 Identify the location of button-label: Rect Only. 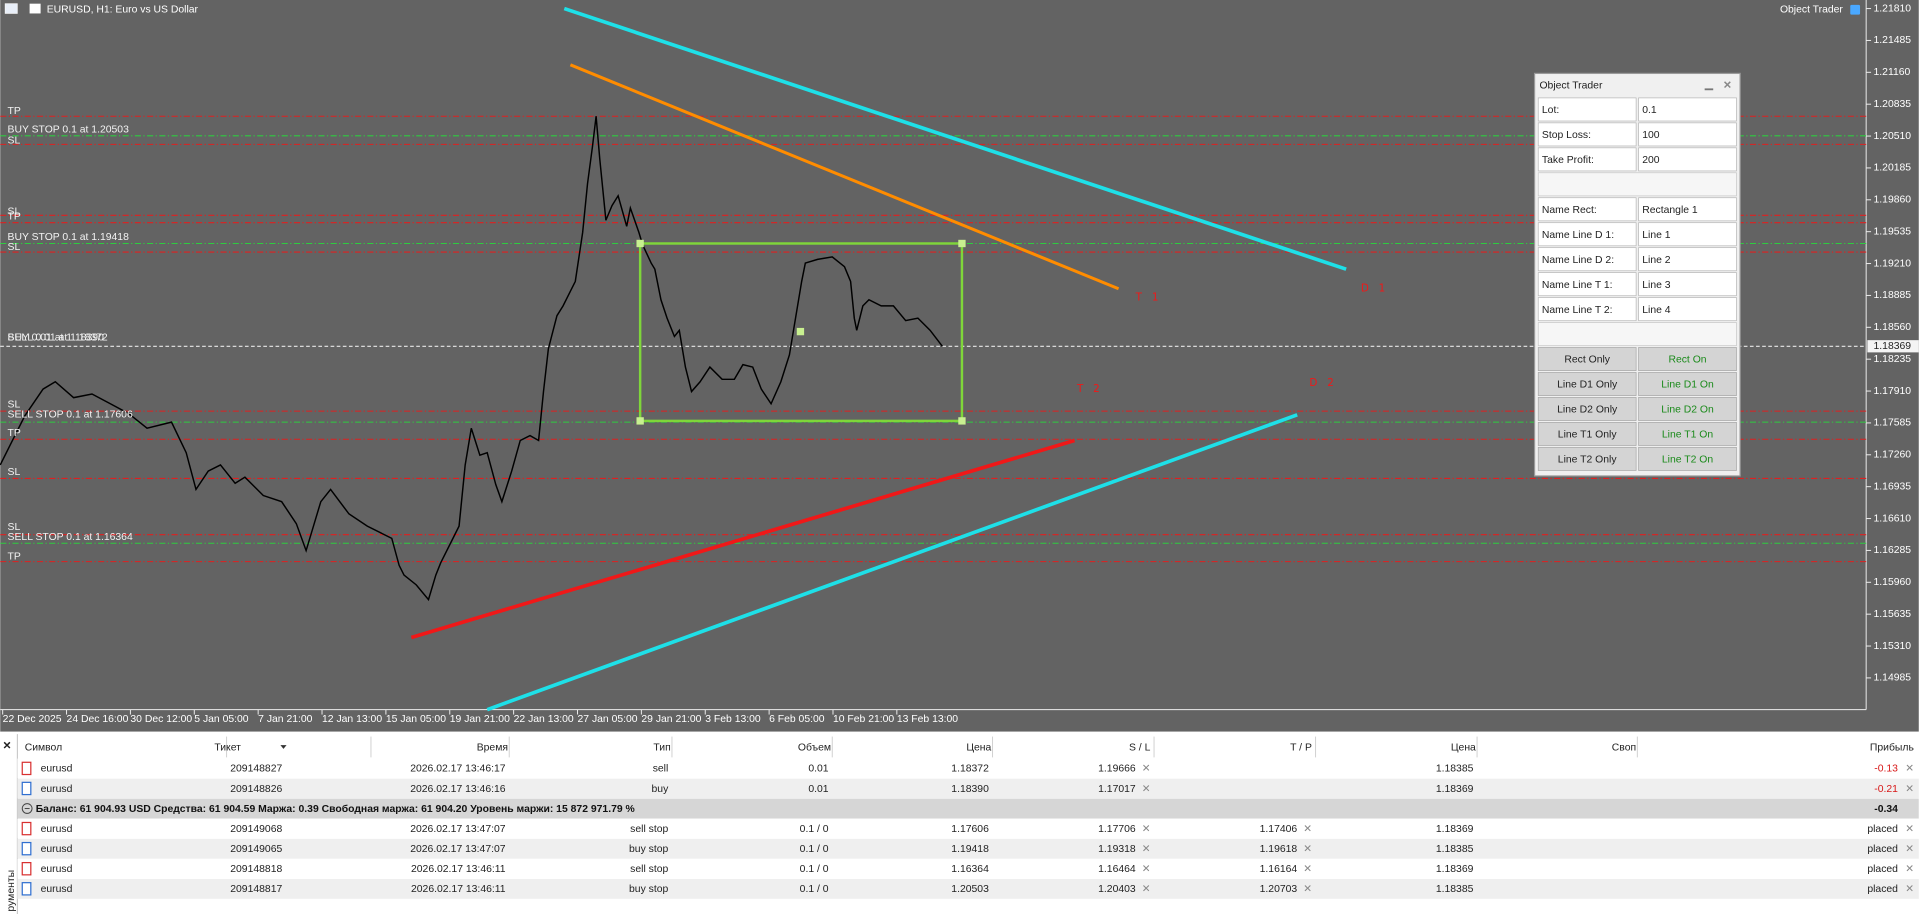
(1587, 360).